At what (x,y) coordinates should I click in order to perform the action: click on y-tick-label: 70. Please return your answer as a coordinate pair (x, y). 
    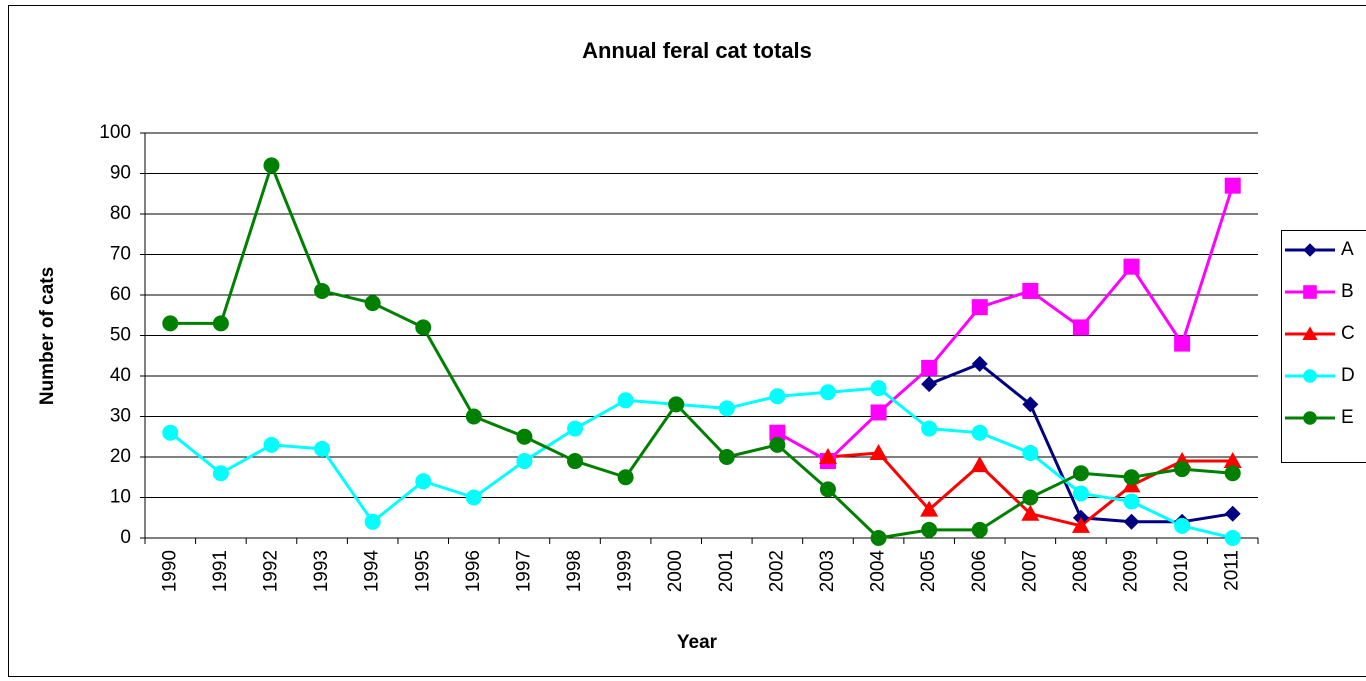
    Looking at the image, I should click on (120, 254).